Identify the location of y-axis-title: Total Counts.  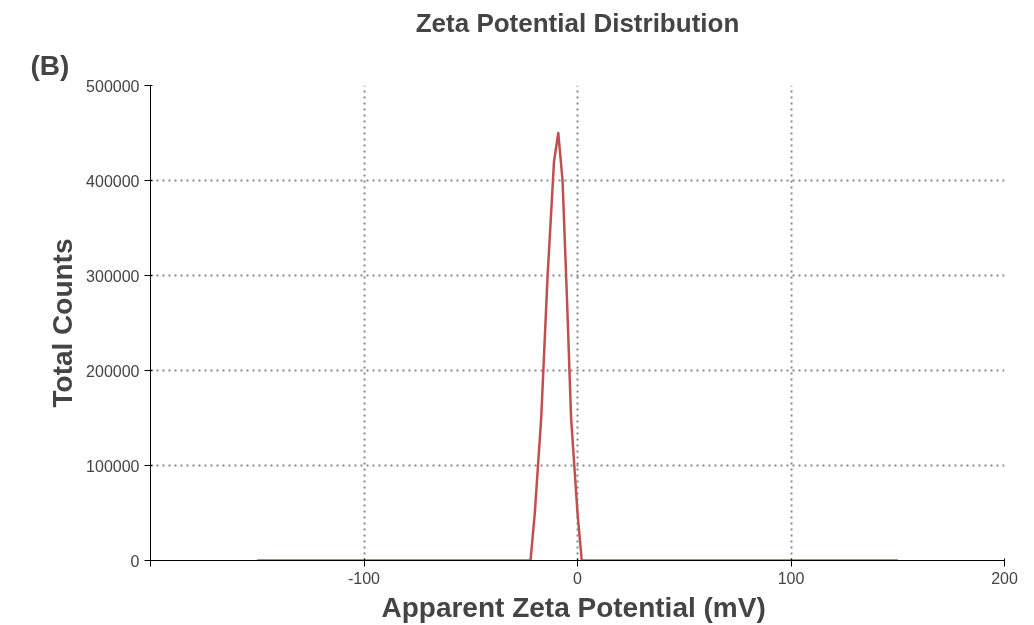
(63, 323).